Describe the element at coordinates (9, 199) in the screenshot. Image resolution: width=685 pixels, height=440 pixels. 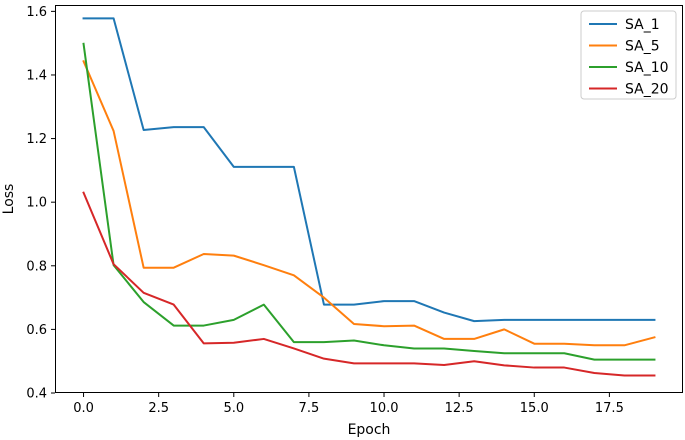
I see `y-axis-label: Loss` at that location.